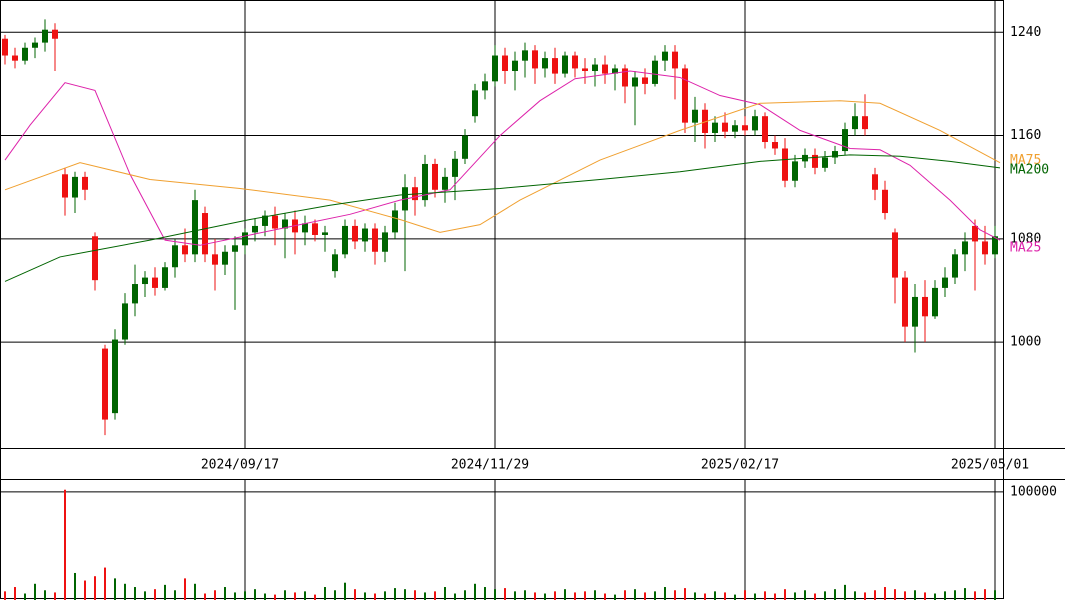 The width and height of the screenshot is (1065, 600). I want to click on y-tick-label: 1240, so click(1025, 32).